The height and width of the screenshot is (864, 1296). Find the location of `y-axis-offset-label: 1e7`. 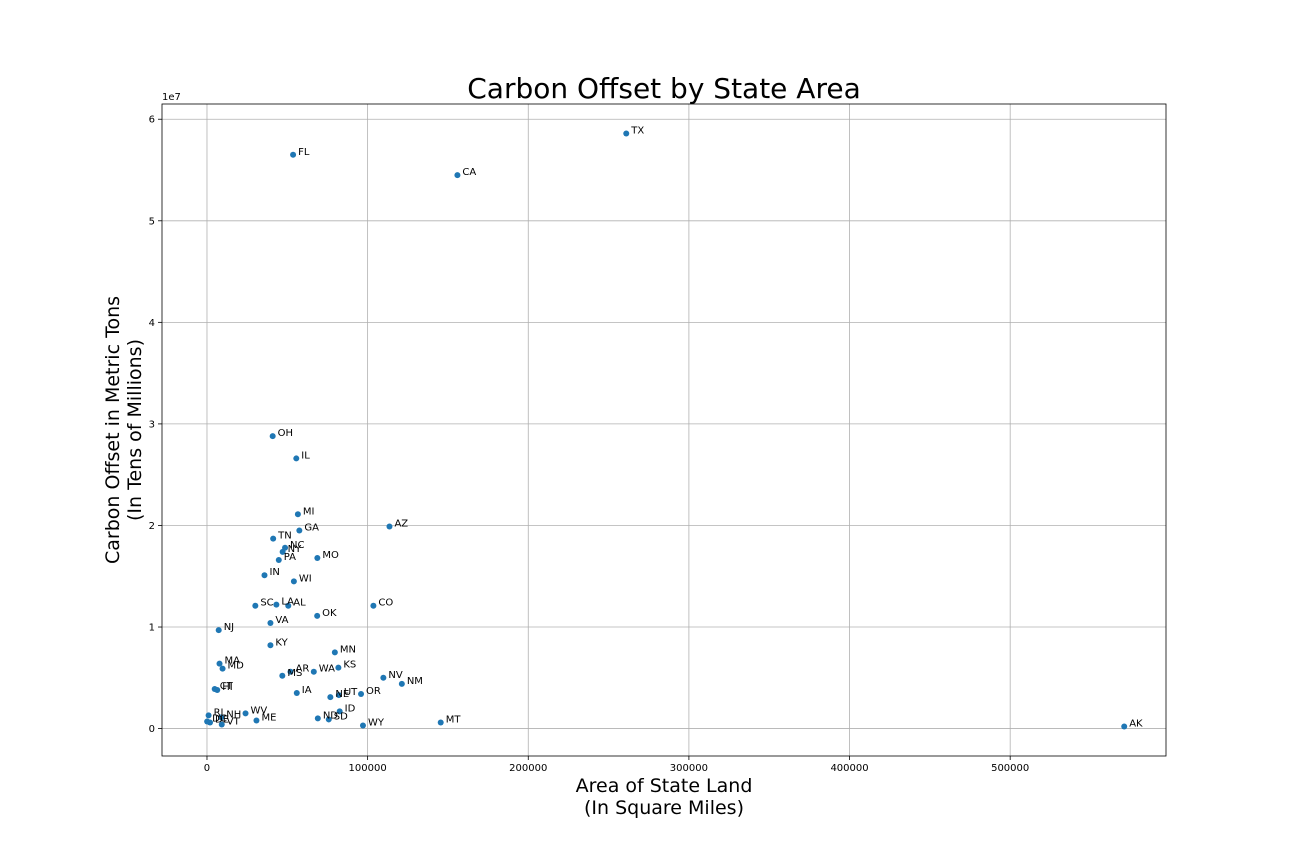

y-axis-offset-label: 1e7 is located at coordinates (171, 97).